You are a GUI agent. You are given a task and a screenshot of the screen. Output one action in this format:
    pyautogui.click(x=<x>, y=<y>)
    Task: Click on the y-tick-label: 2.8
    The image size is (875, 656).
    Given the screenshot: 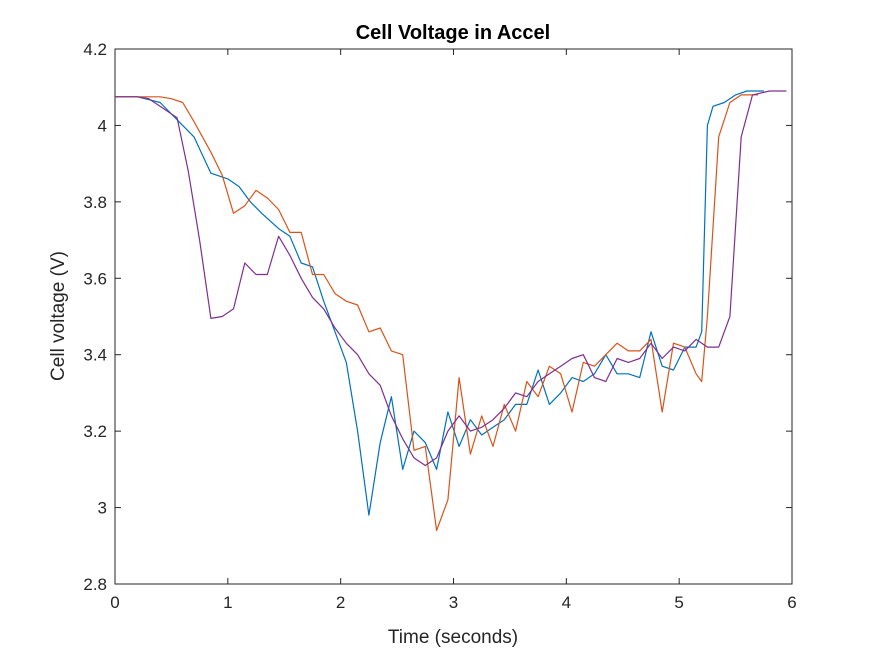 What is the action you would take?
    pyautogui.click(x=95, y=584)
    